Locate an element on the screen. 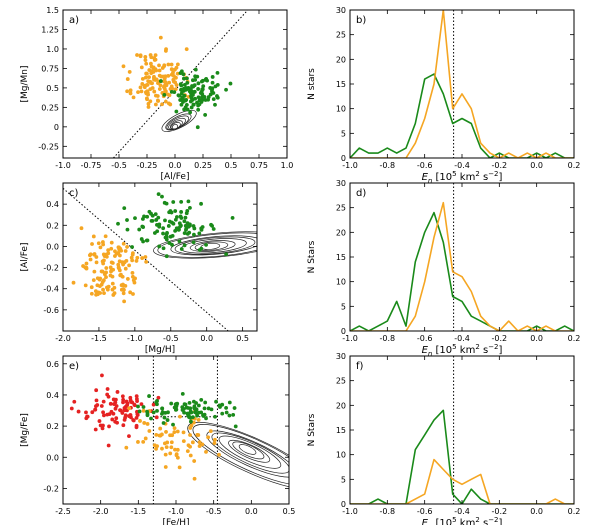  y-tick-label: 0.25 is located at coordinates (50, 107).